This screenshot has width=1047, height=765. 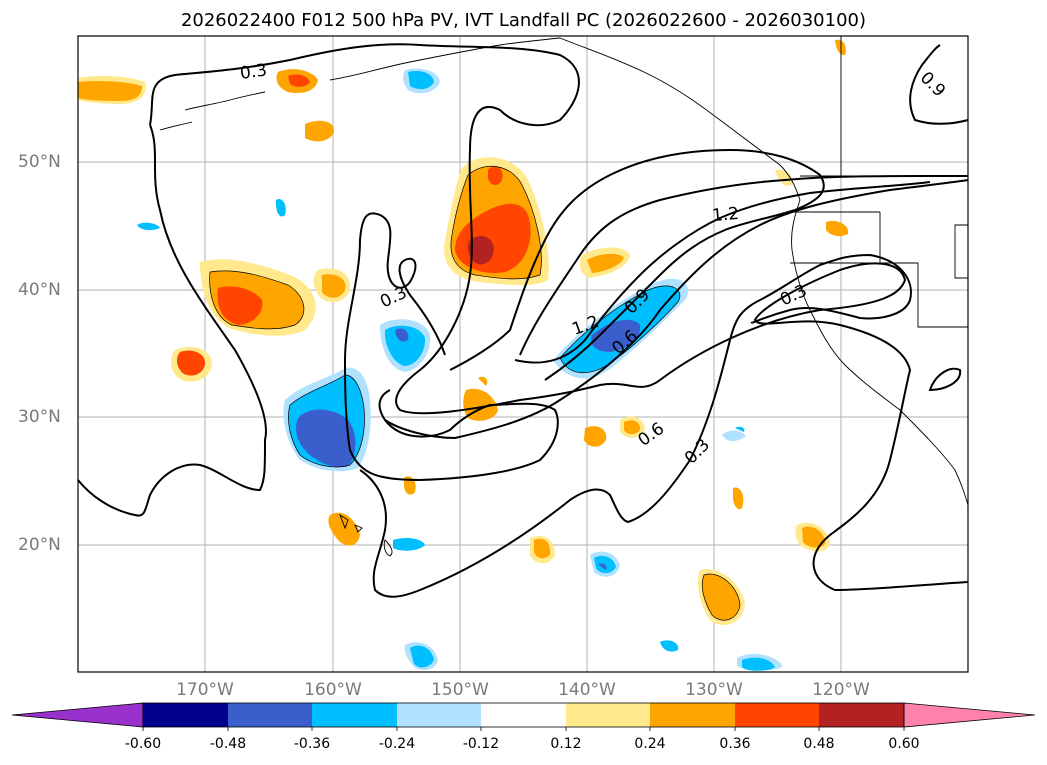 I want to click on colorbar-tick-label: 0.12, so click(x=566, y=744).